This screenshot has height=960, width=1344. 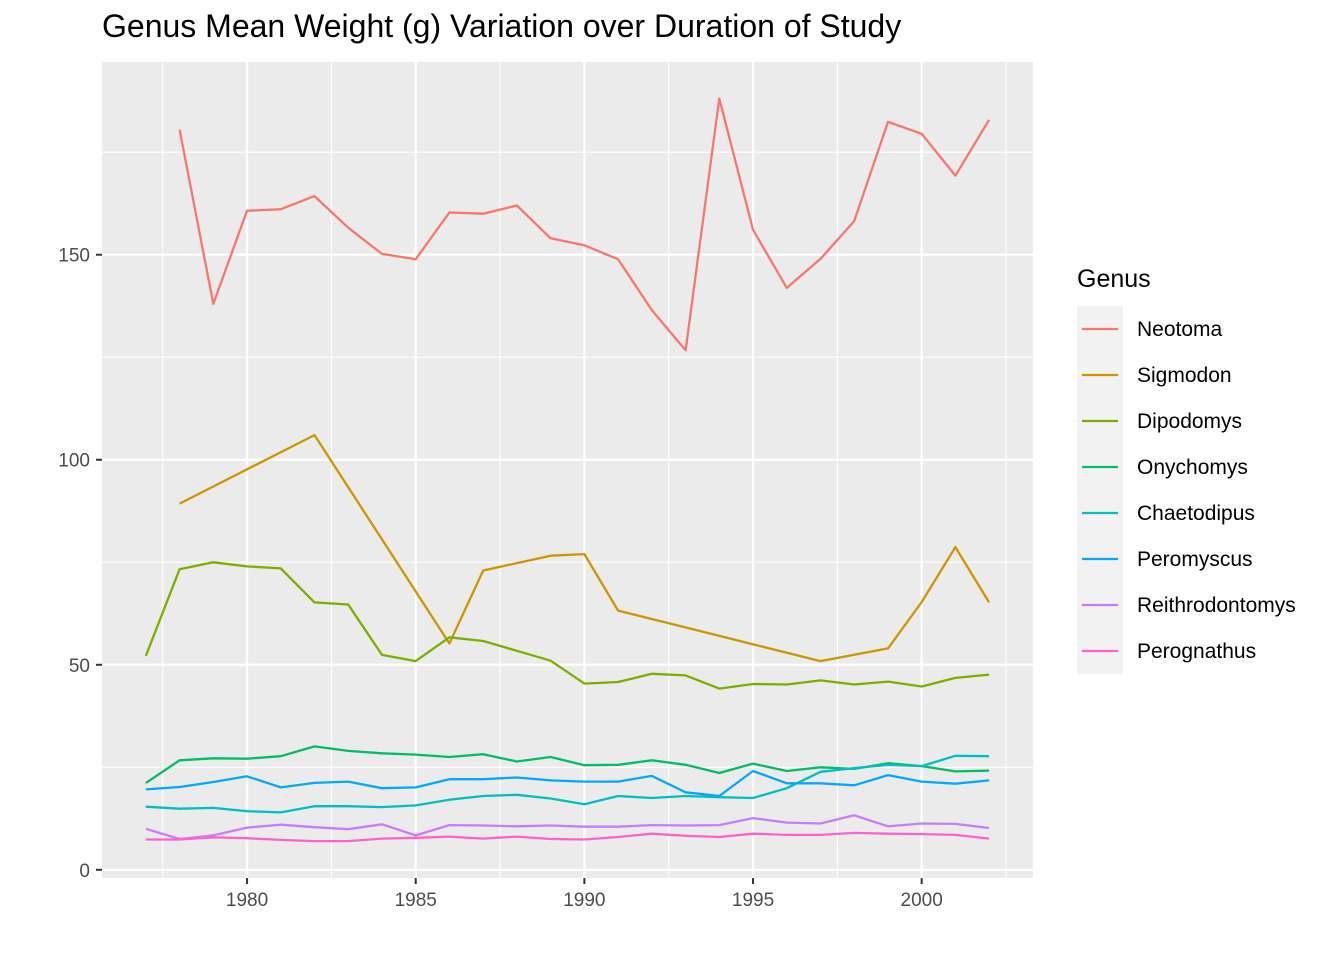 What do you see at coordinates (79, 666) in the screenshot?
I see `y-tick-label: 50` at bounding box center [79, 666].